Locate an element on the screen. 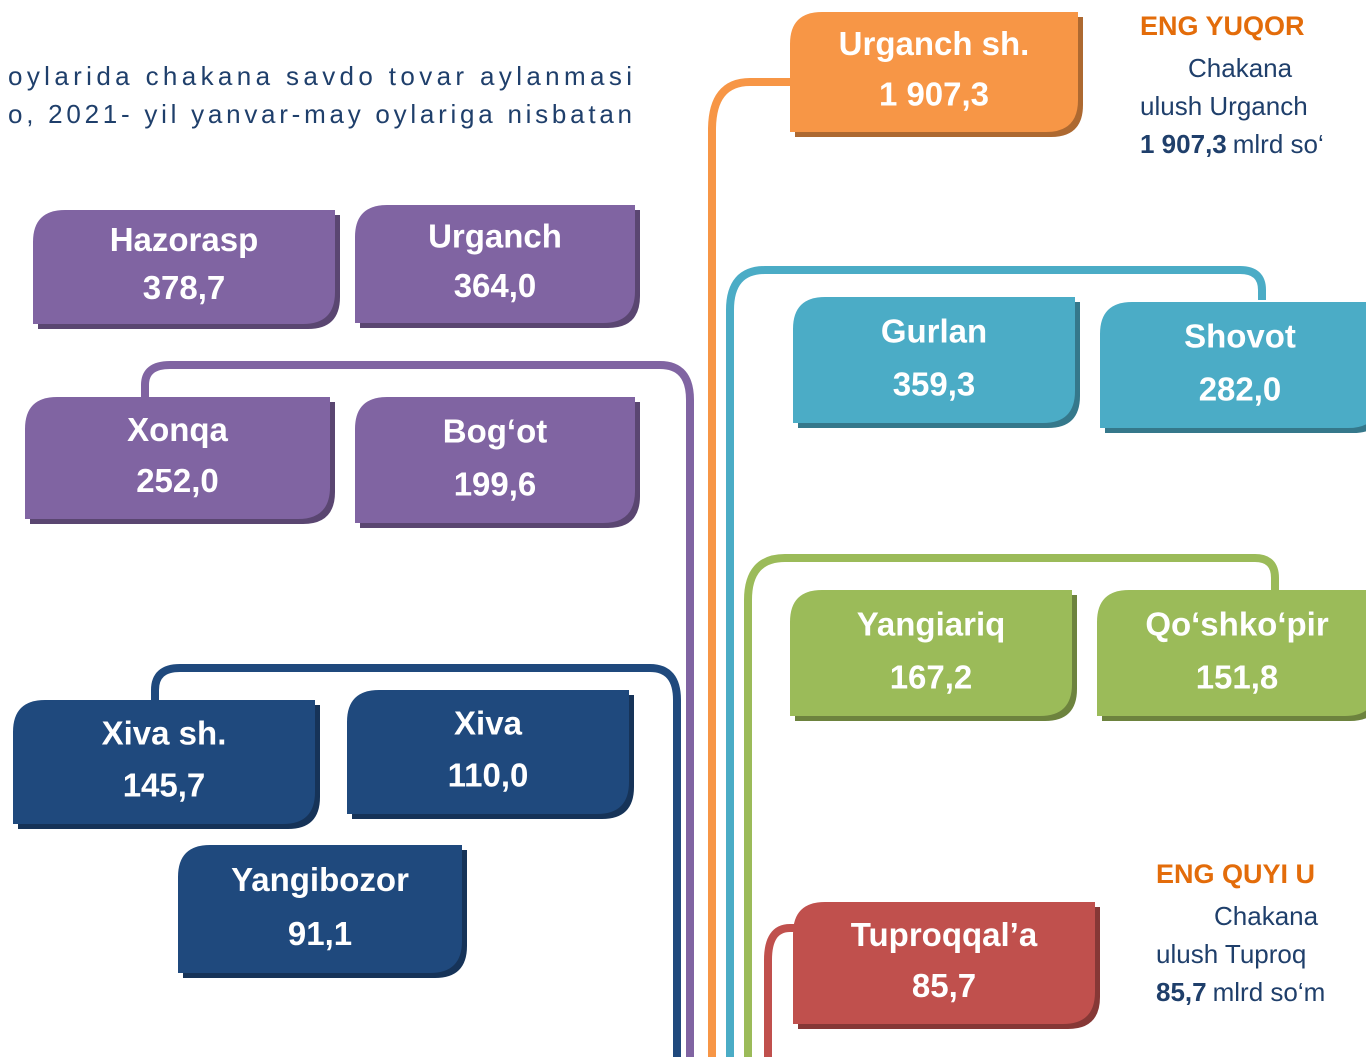  orange-connector is located at coordinates (750, 567).